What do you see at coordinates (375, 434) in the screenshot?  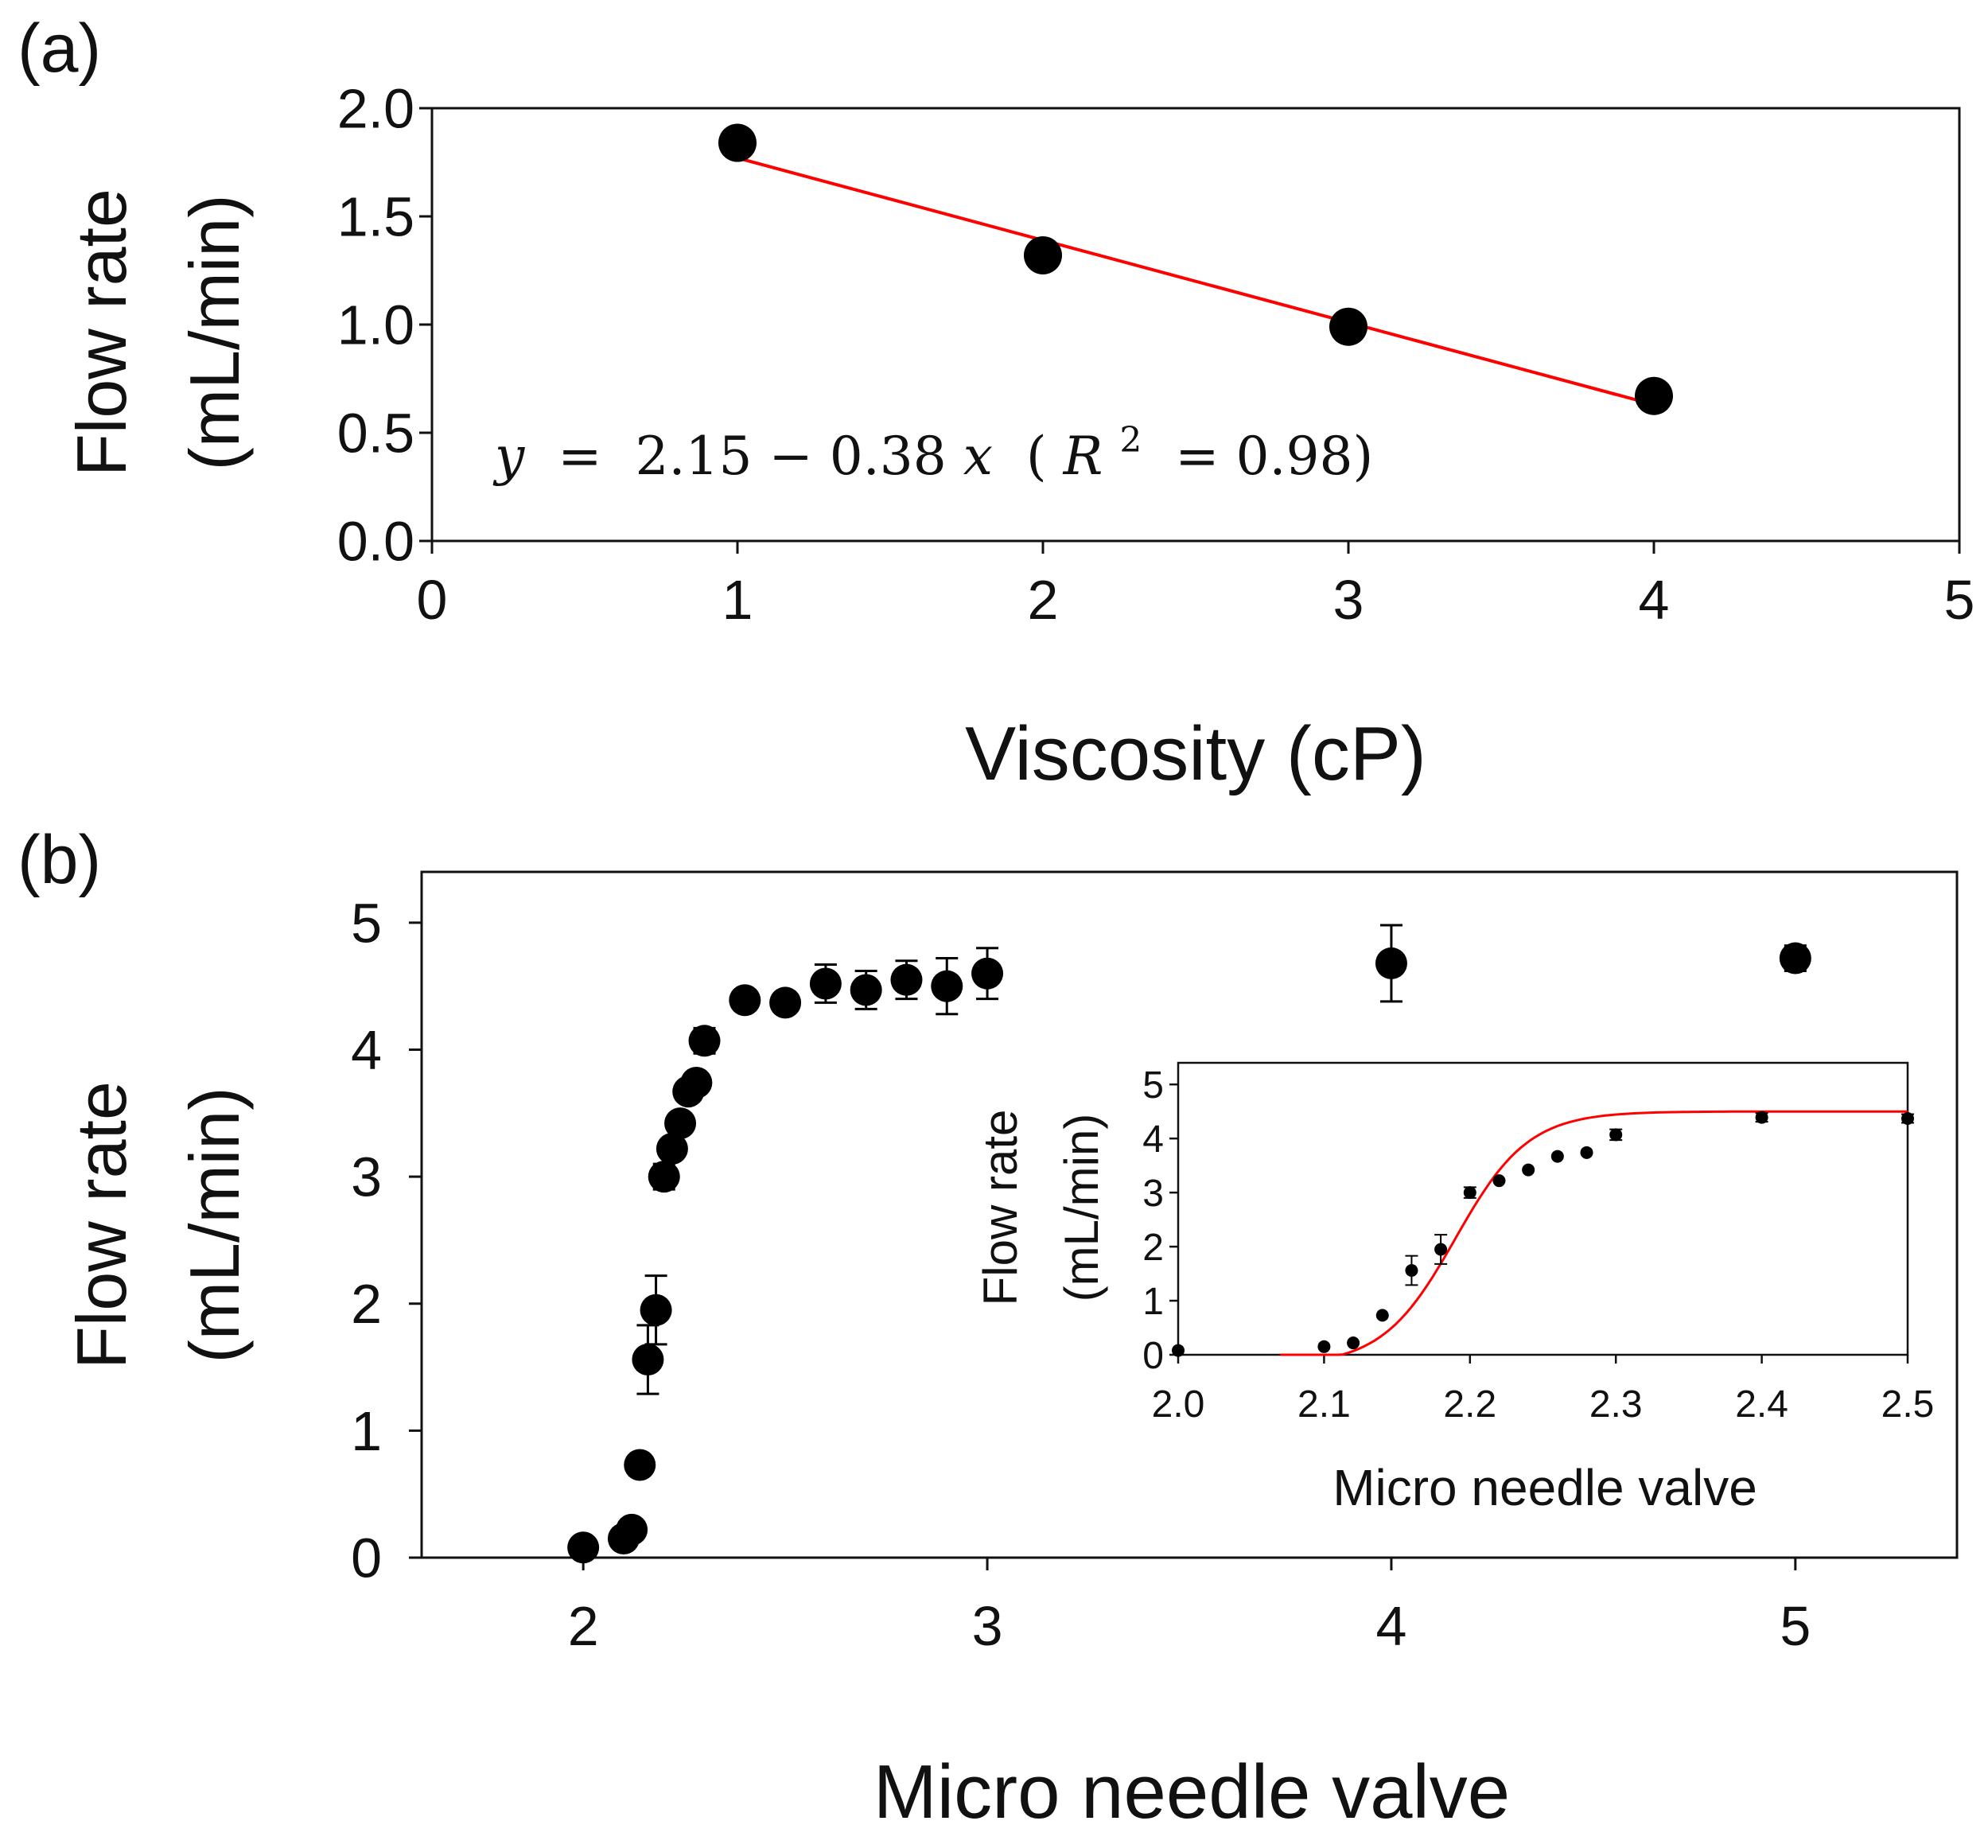 I see `panel-a-y-tick-label: 0.5` at bounding box center [375, 434].